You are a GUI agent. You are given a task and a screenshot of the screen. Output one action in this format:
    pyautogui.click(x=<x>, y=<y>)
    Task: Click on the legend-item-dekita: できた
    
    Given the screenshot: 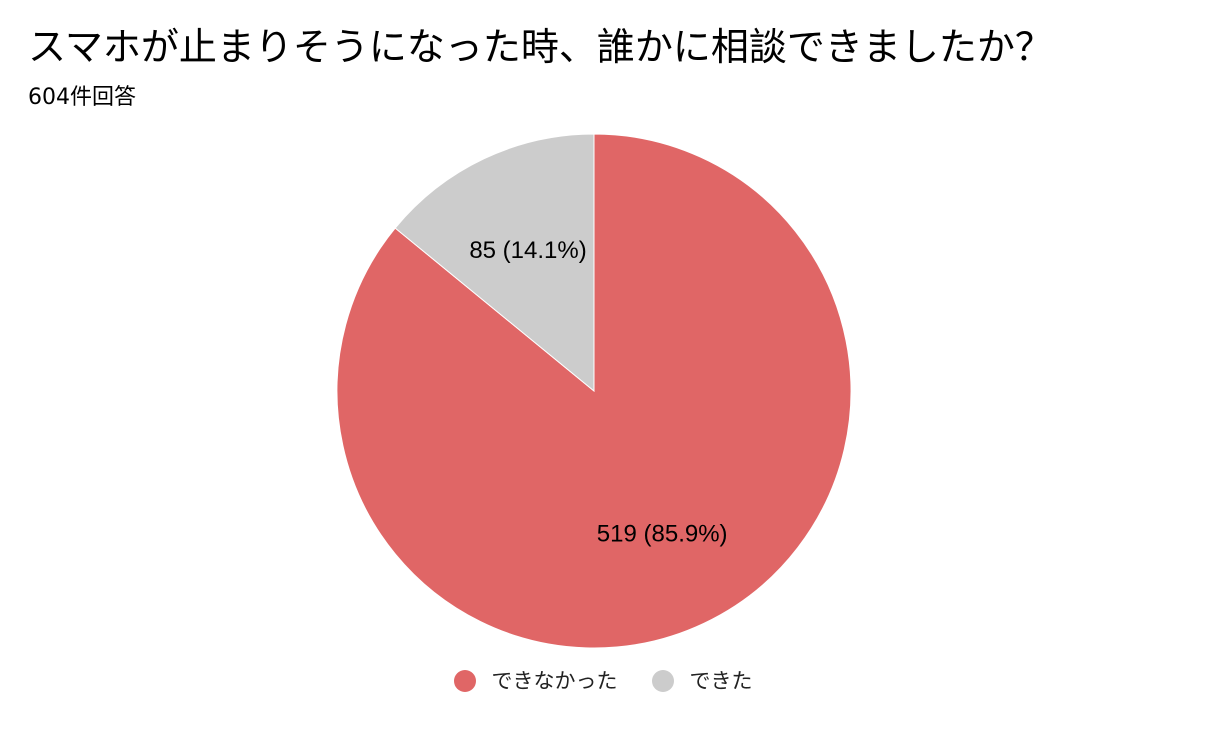 What is the action you would take?
    pyautogui.click(x=702, y=681)
    